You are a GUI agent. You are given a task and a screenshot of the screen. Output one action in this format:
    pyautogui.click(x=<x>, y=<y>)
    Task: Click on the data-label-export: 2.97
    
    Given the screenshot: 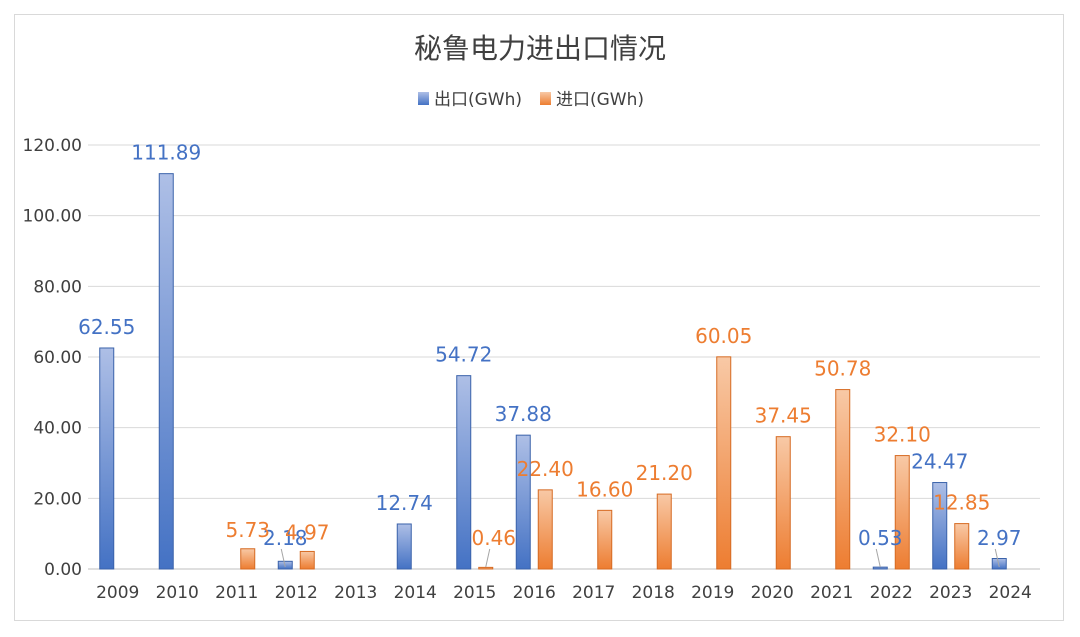 What is the action you would take?
    pyautogui.click(x=999, y=538)
    